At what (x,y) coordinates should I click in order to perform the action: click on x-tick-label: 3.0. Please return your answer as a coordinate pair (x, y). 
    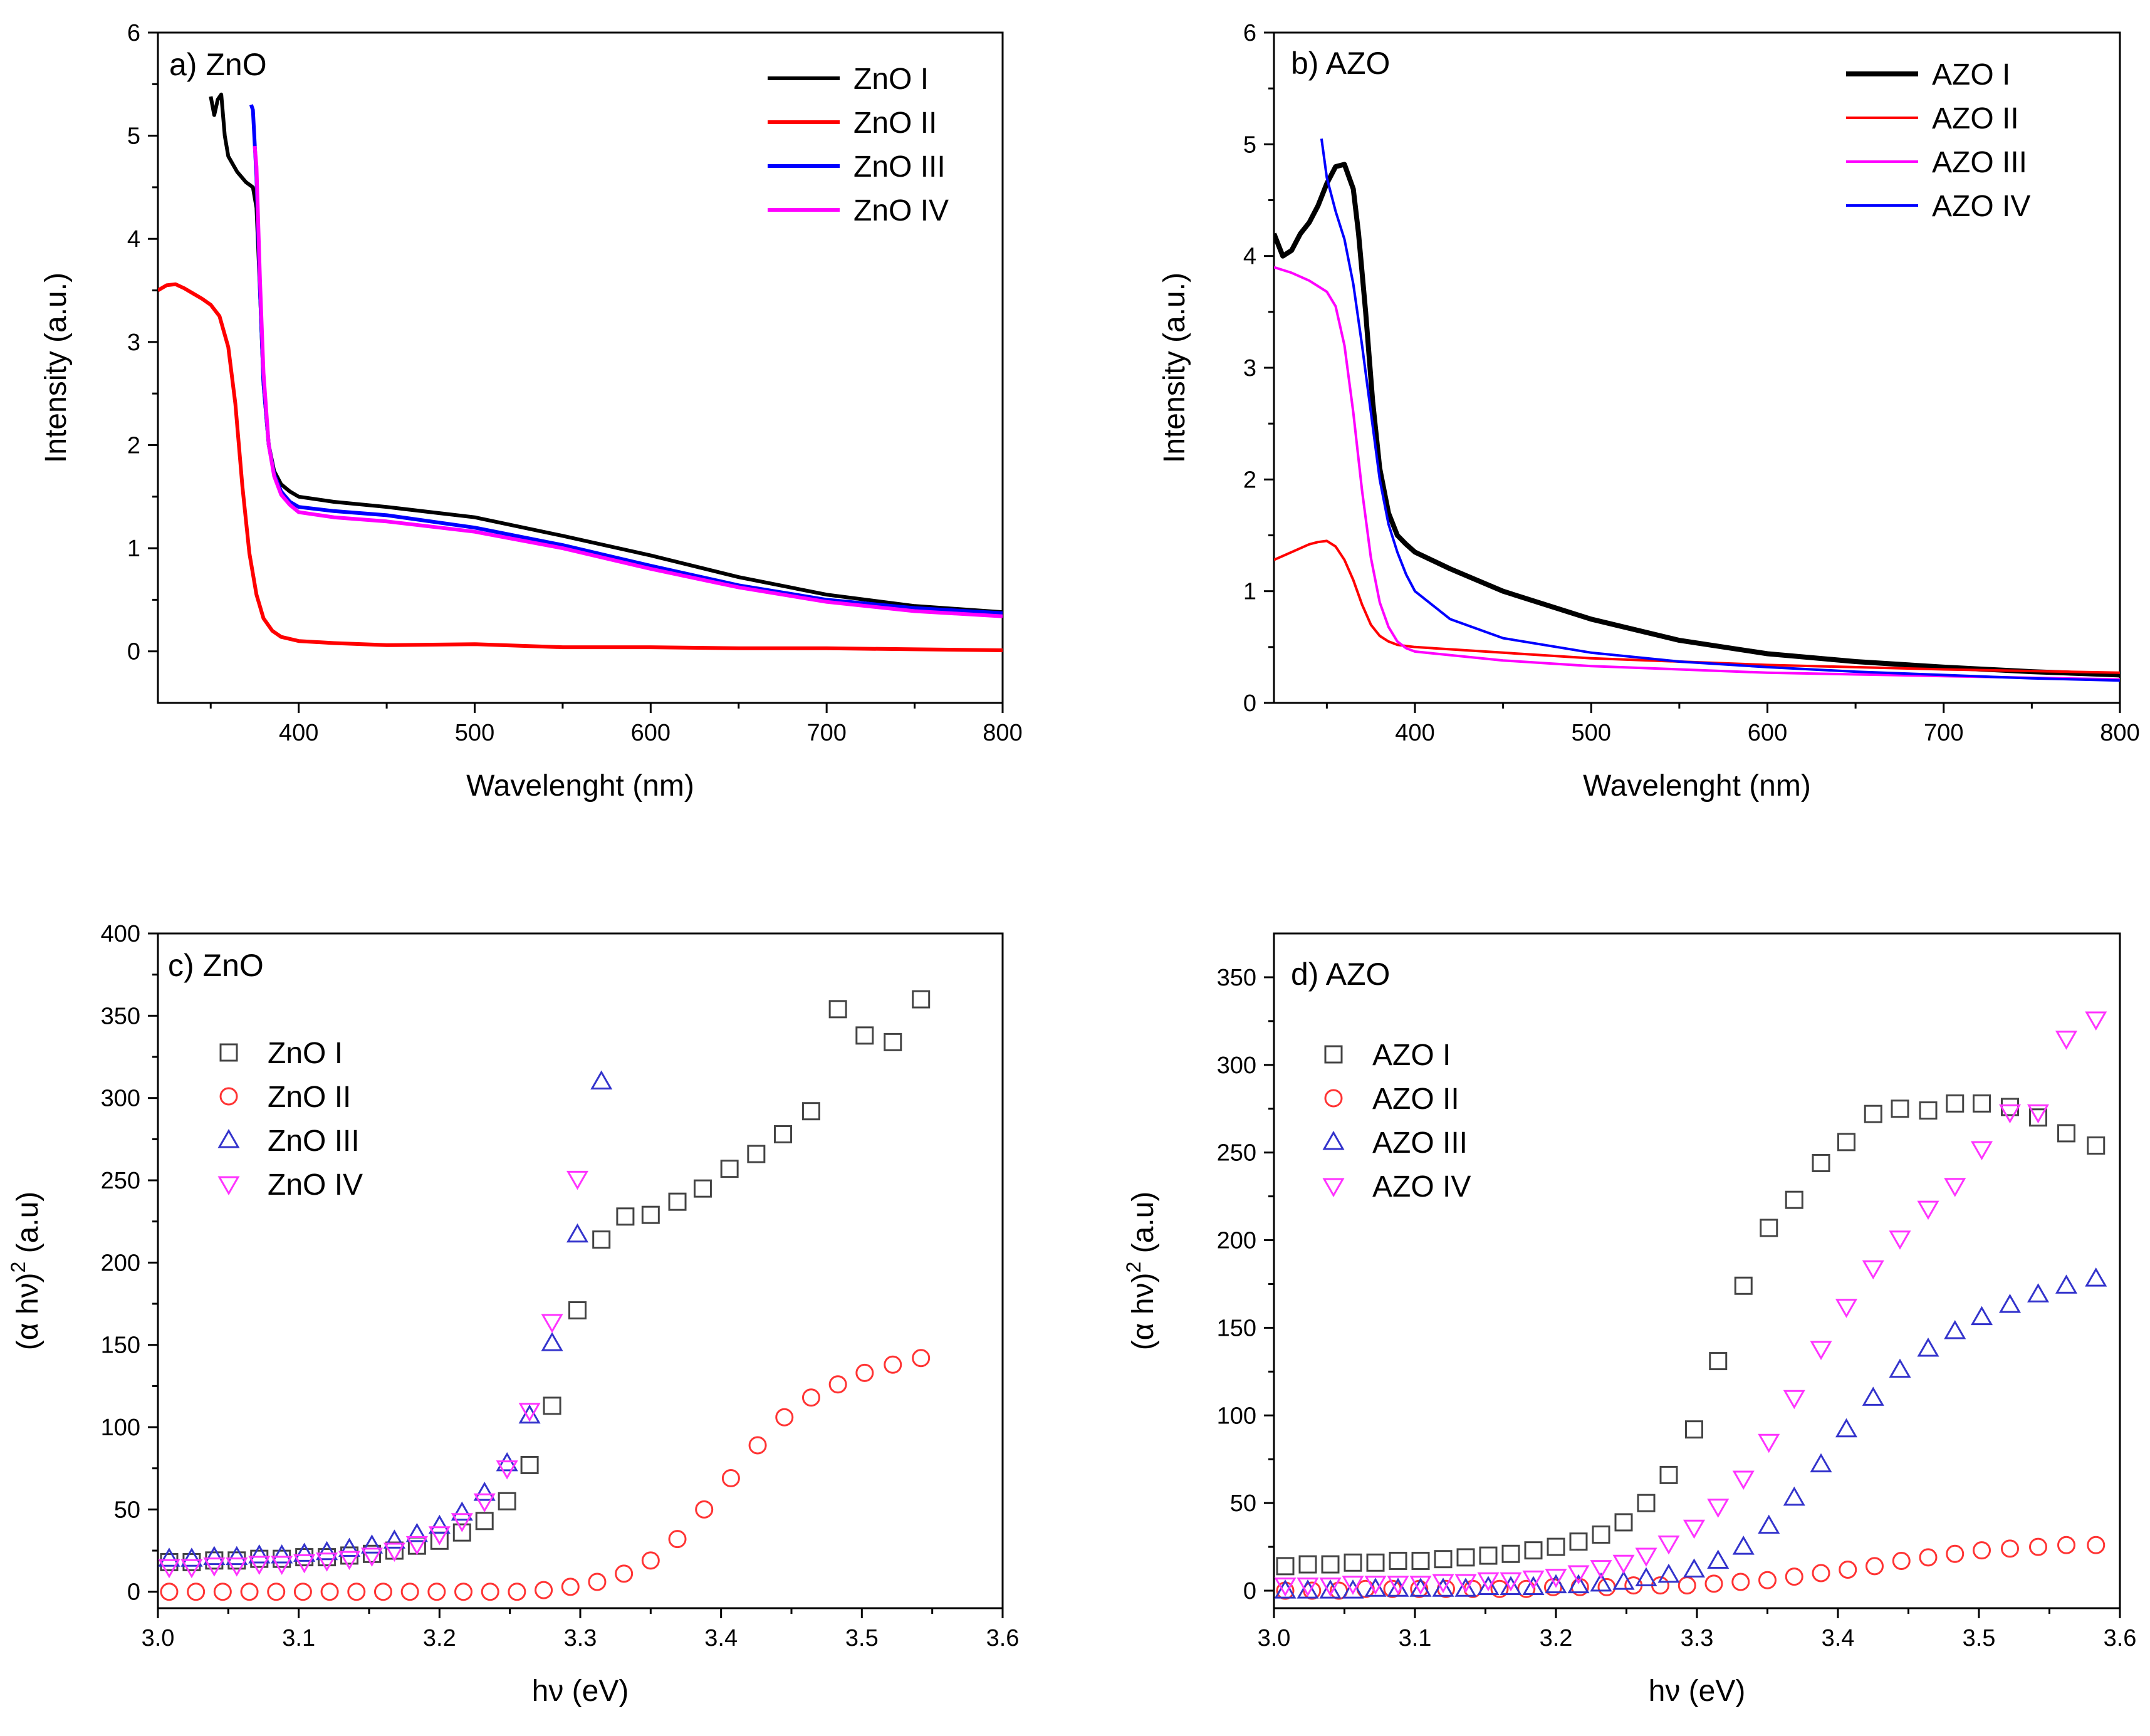
    Looking at the image, I should click on (158, 1638).